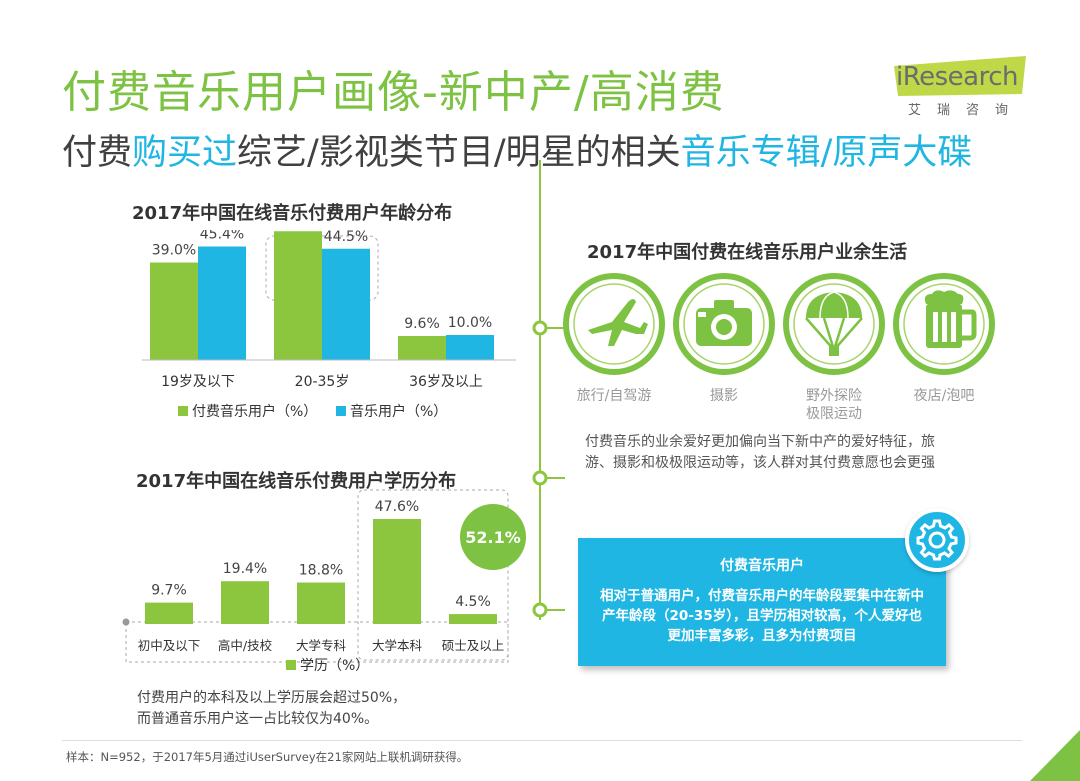 The image size is (1080, 781). I want to click on bar-label: 19.4%, so click(245, 569).